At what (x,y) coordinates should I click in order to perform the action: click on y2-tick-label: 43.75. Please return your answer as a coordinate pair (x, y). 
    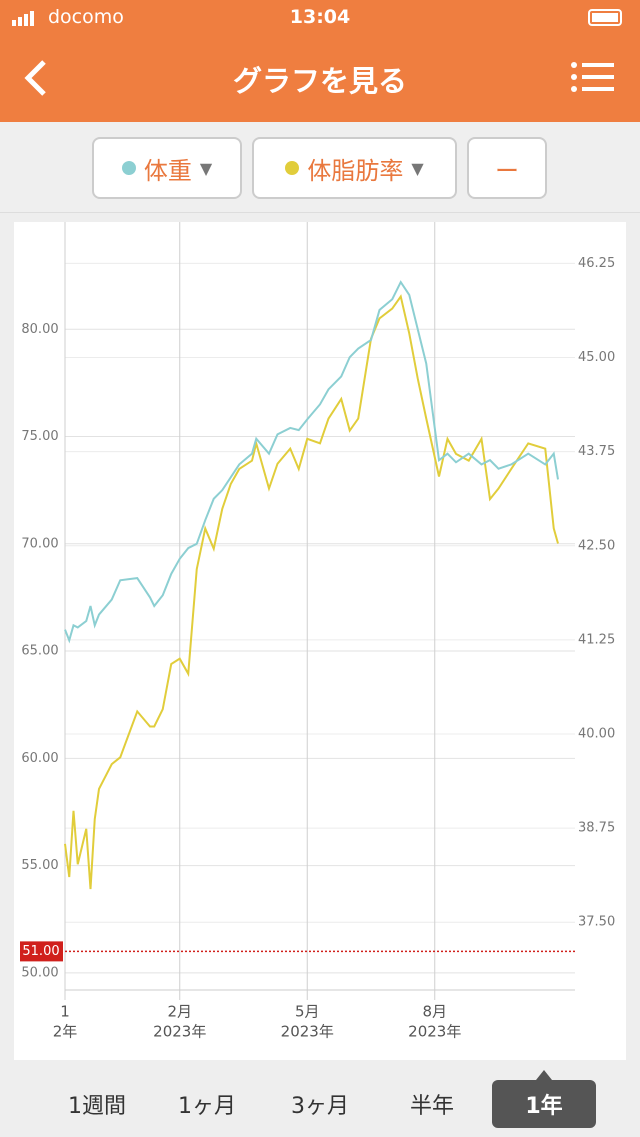
    Looking at the image, I should click on (596, 451).